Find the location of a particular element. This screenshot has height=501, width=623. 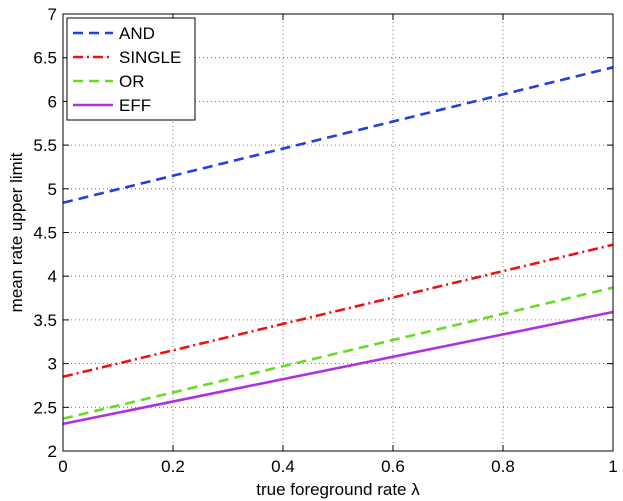

y-axis-label: mean rate upper limit is located at coordinates (16, 232).